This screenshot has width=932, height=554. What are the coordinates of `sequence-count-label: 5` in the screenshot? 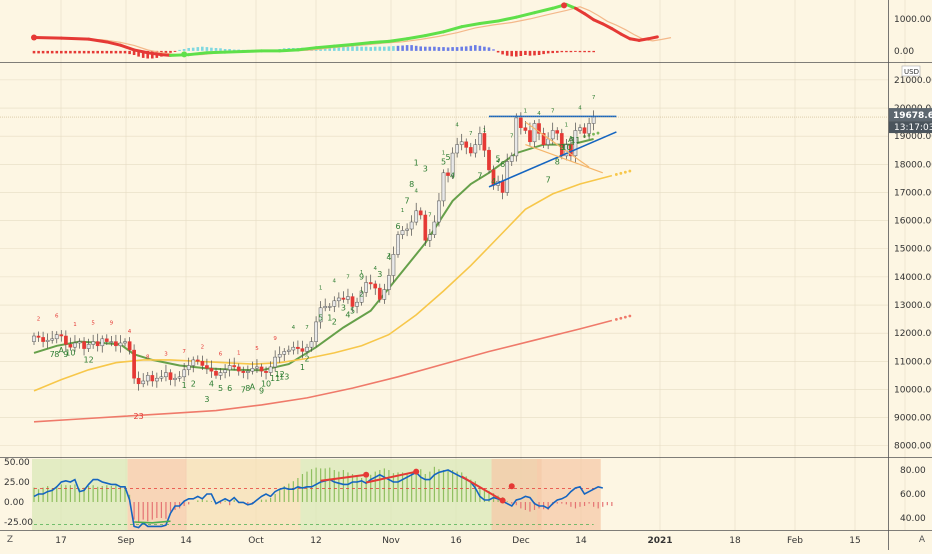 It's located at (352, 310).